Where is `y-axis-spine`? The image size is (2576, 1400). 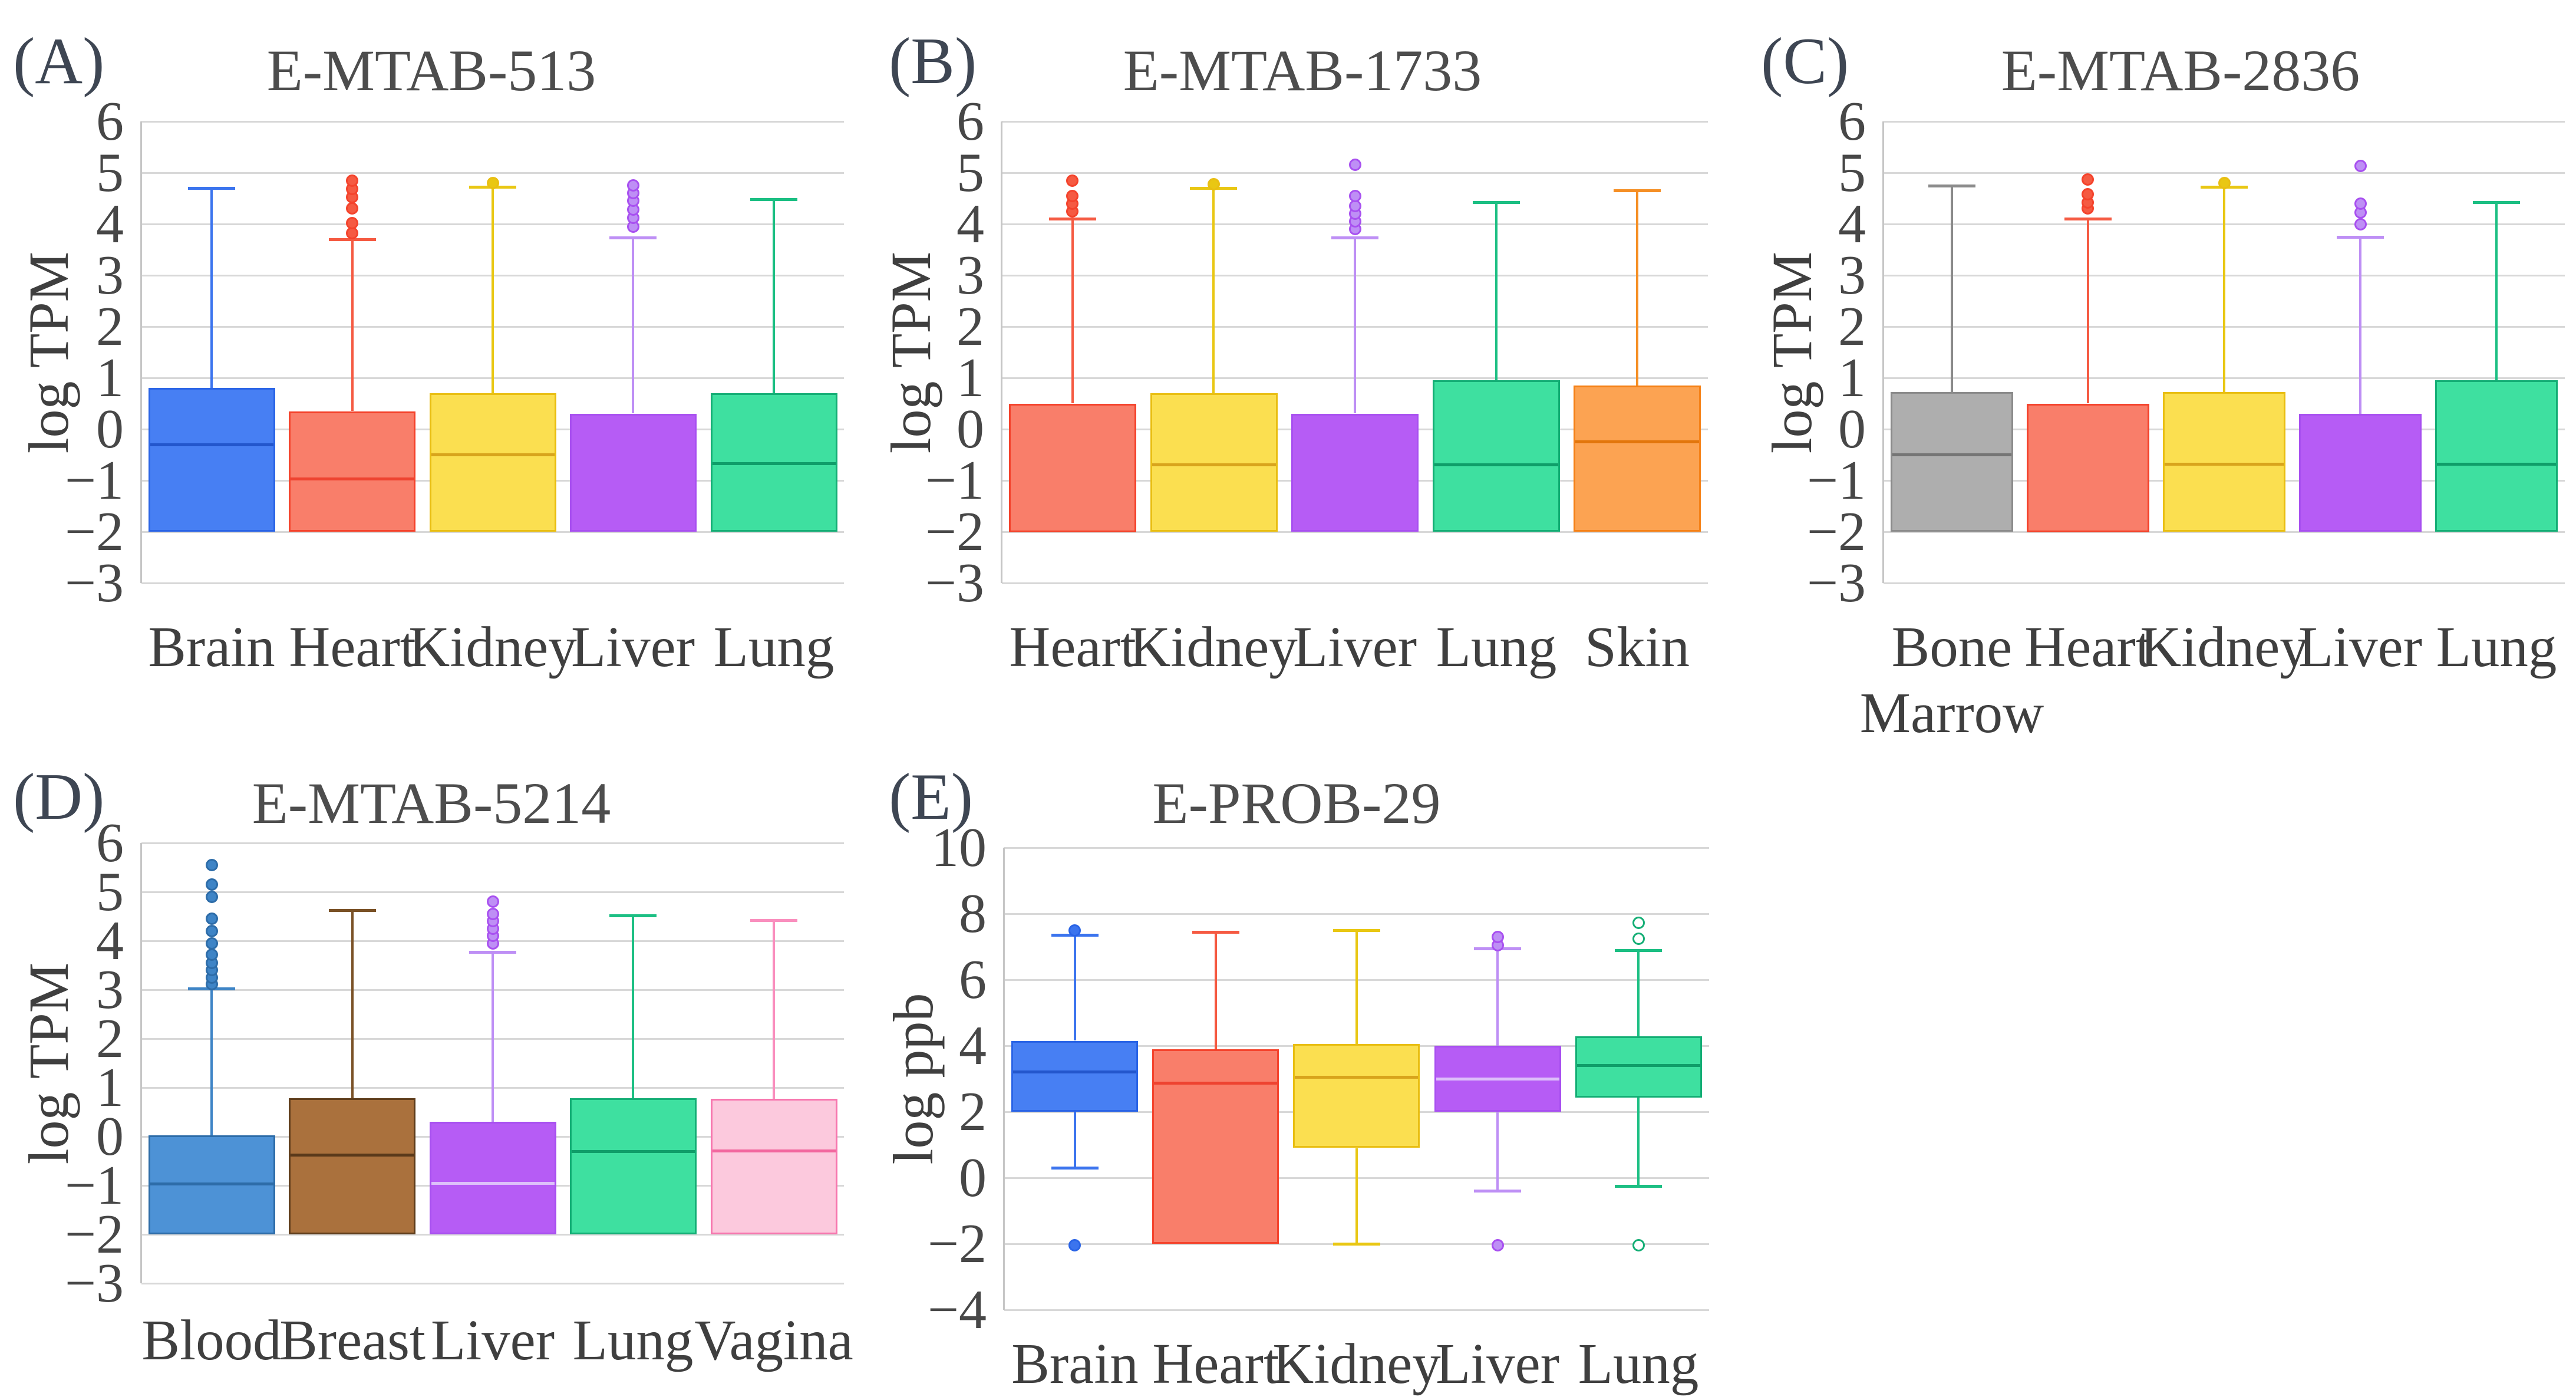
y-axis-spine is located at coordinates (1002, 352).